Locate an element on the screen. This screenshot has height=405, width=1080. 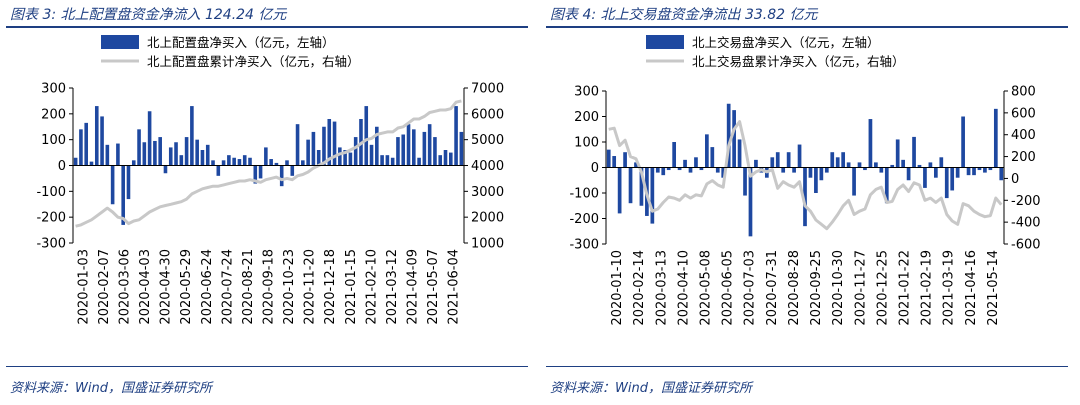
x-tick-label: 2021-06-04 is located at coordinates (454, 287).